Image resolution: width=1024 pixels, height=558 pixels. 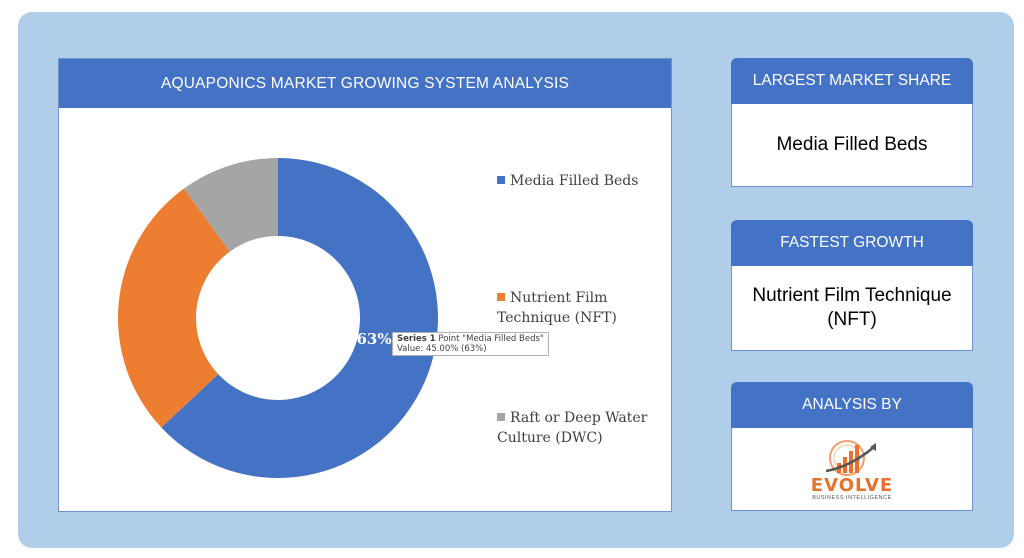 I want to click on legend-label: Raft or Deep Water, so click(x=579, y=418).